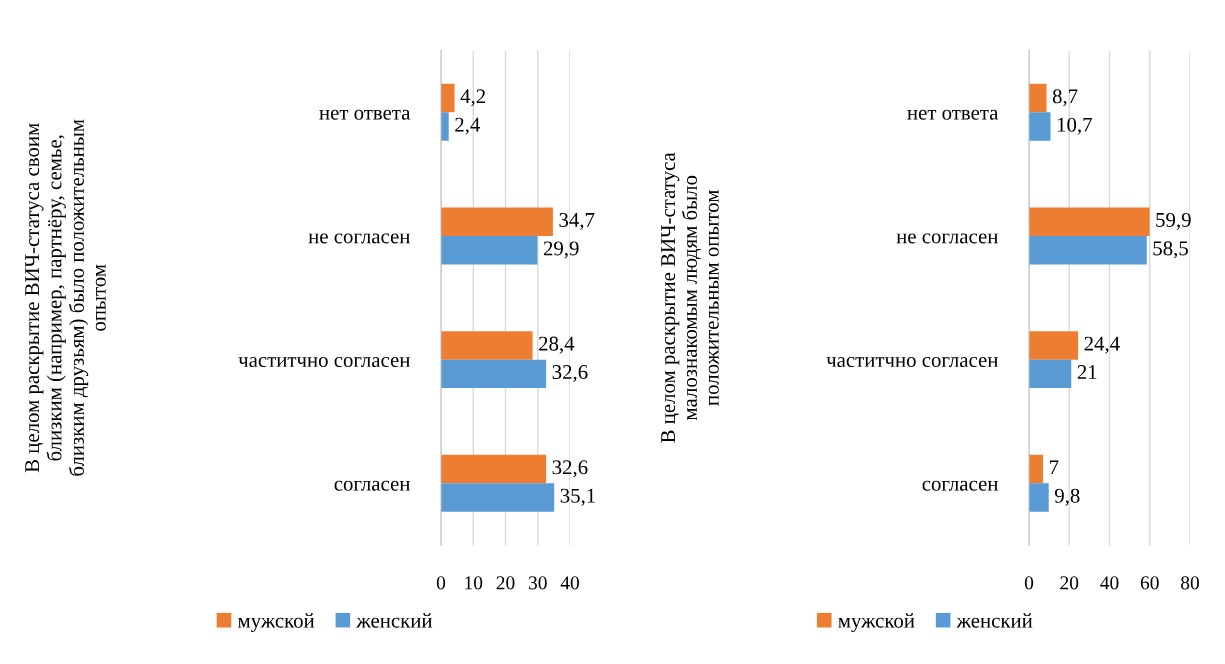 The width and height of the screenshot is (1225, 664). I want to click on data-label: 9,8, so click(1067, 497).